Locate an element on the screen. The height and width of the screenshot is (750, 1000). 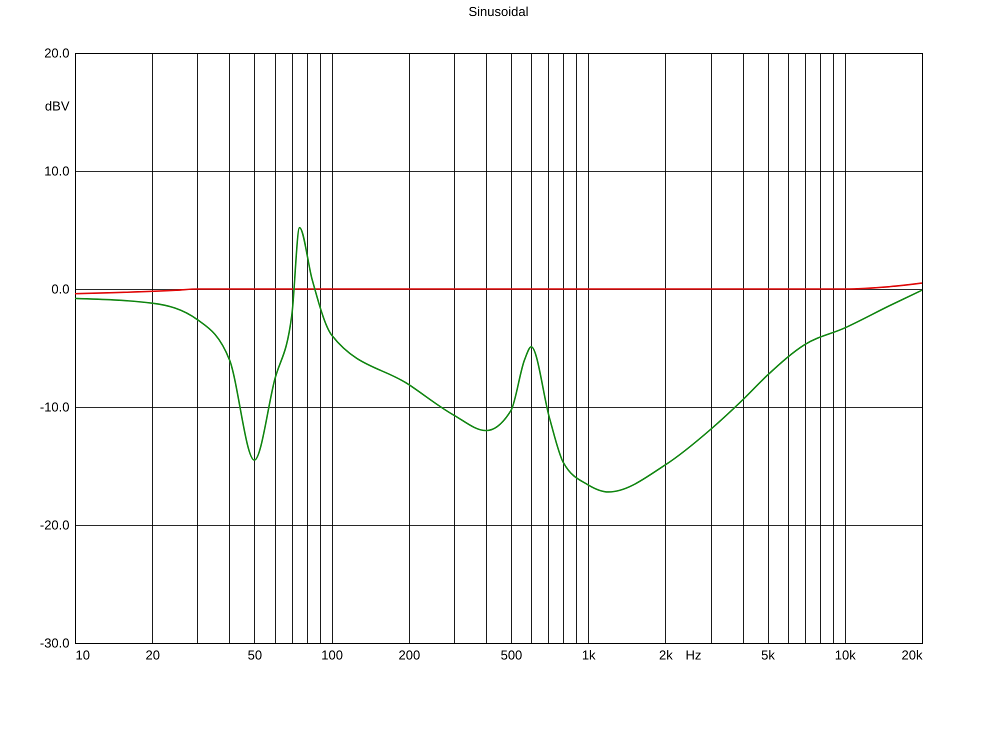
y-tick-label: 20.0 is located at coordinates (57, 53).